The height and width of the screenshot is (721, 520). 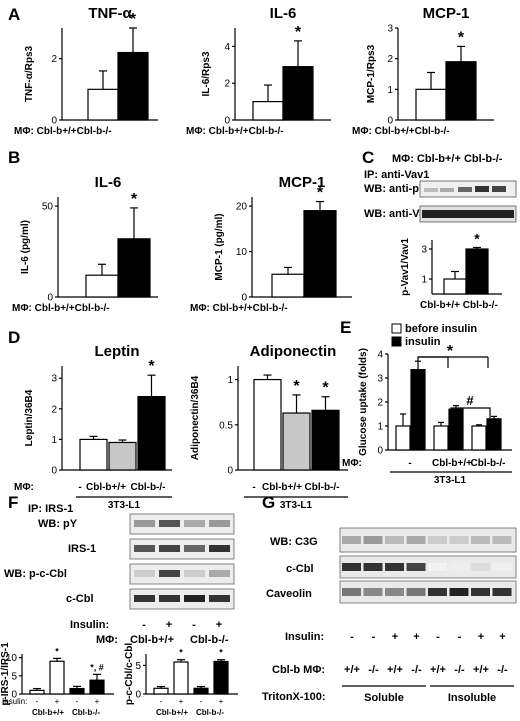 I want to click on x-axis-label: Cbl-b+/+ Cbl-b-/-, so click(x=459, y=305).